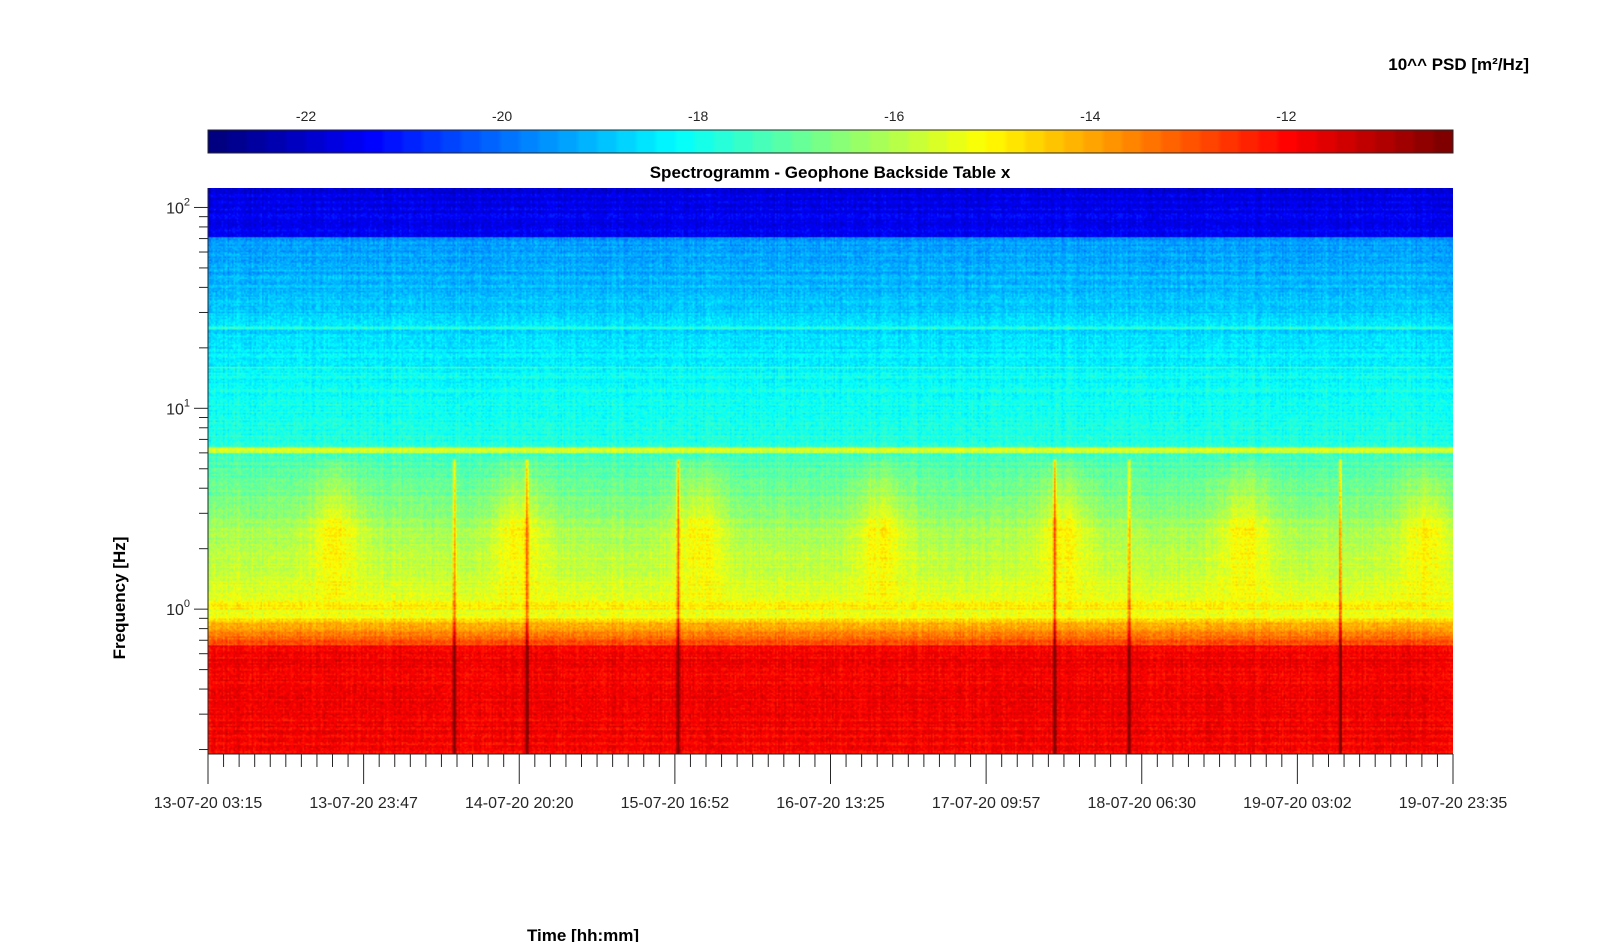  What do you see at coordinates (363, 803) in the screenshot?
I see `x-tick-label: 13-07-20 23:47` at bounding box center [363, 803].